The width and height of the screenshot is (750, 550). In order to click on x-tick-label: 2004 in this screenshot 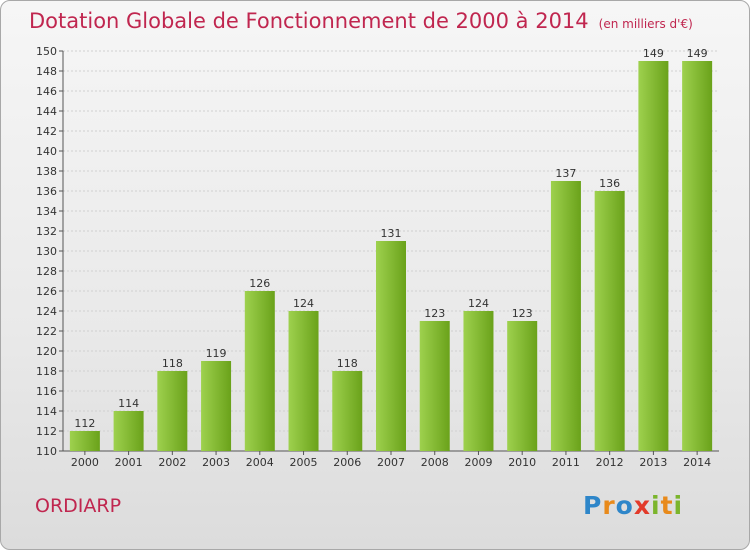, I will do `click(260, 462)`.